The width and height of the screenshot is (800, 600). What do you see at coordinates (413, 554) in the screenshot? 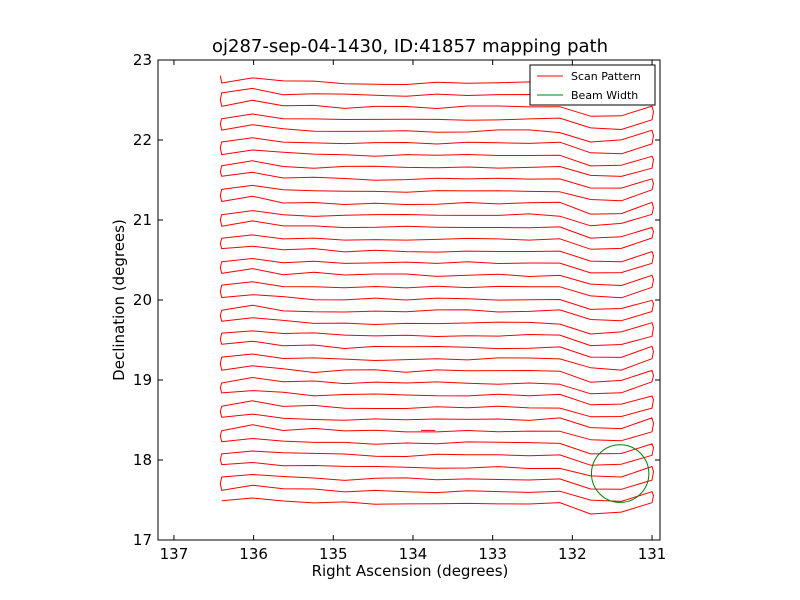
I see `x-tick-label: 134` at bounding box center [413, 554].